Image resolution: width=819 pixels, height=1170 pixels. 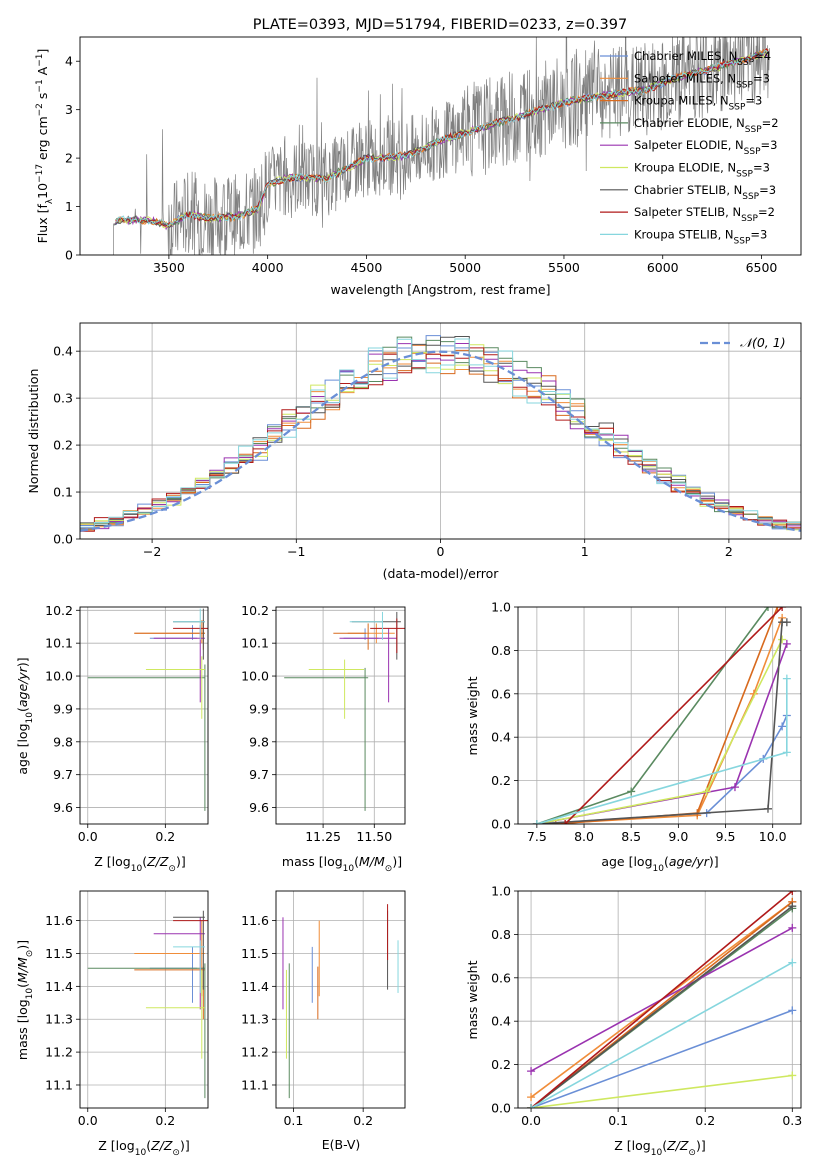 I want to click on label-part: −2, so click(x=40, y=109).